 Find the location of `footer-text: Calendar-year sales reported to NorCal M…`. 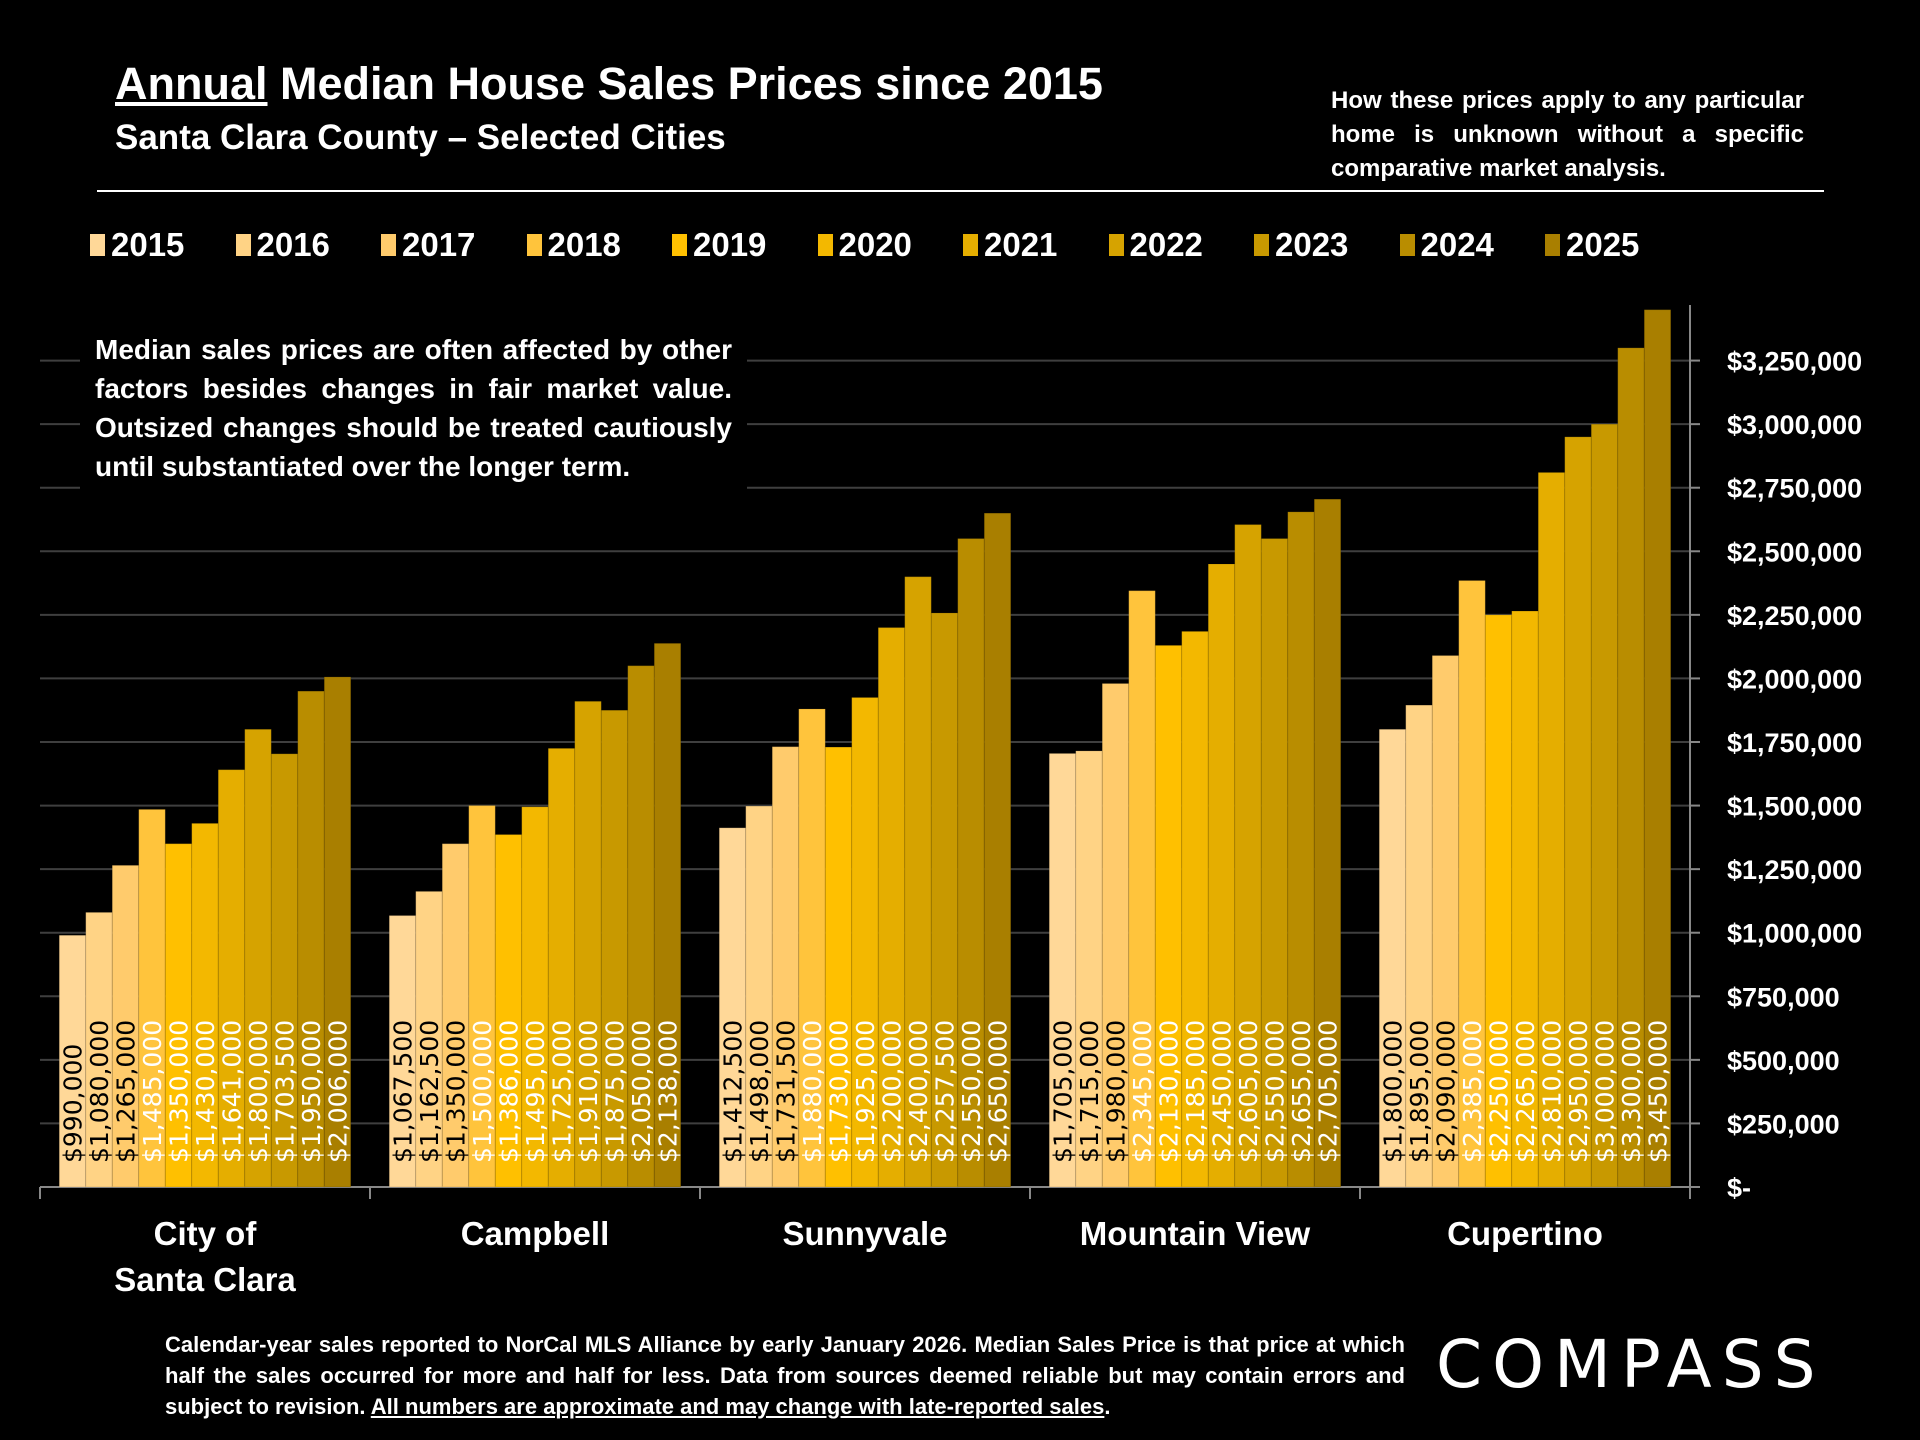

footer-text: Calendar-year sales reported to NorCal M… is located at coordinates (785, 1375).